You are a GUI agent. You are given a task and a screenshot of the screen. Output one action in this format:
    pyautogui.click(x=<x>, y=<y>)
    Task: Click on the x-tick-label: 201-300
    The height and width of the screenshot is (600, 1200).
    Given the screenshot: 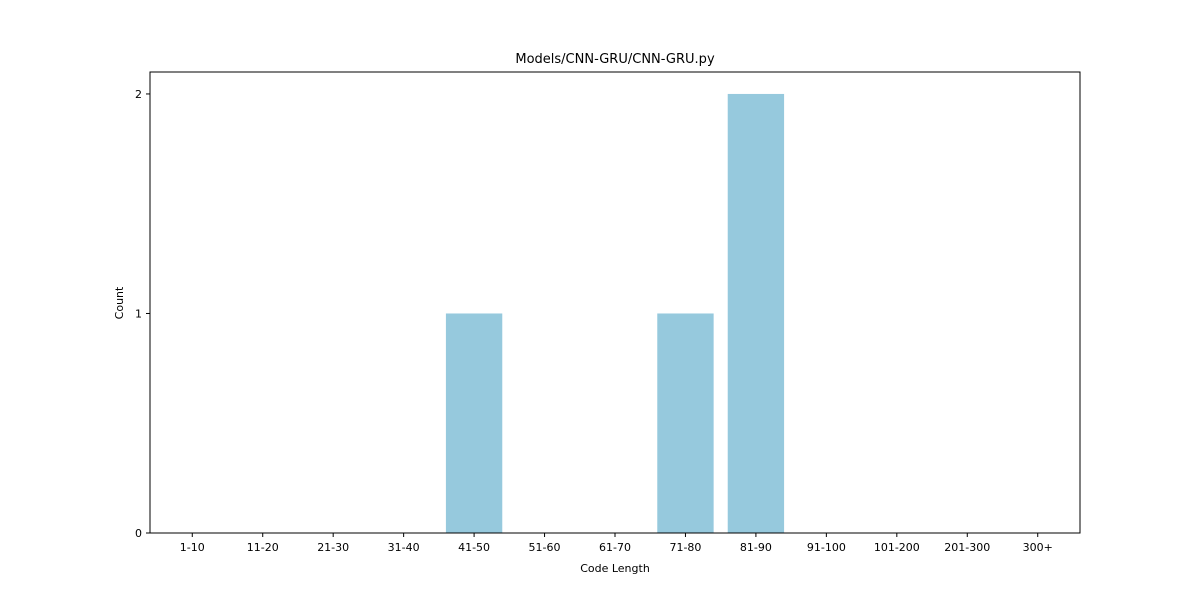 What is the action you would take?
    pyautogui.click(x=967, y=547)
    